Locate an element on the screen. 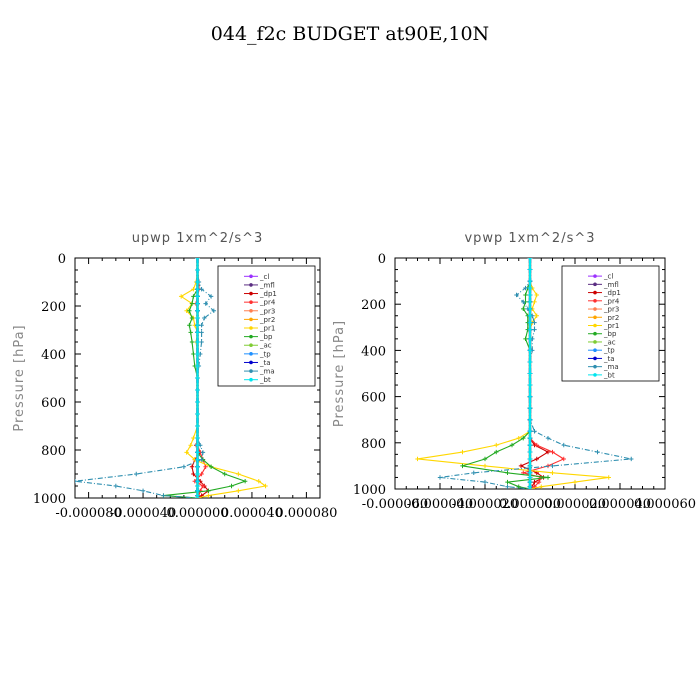 The height and width of the screenshot is (700, 700). y-tick-label: 200 is located at coordinates (53, 307).